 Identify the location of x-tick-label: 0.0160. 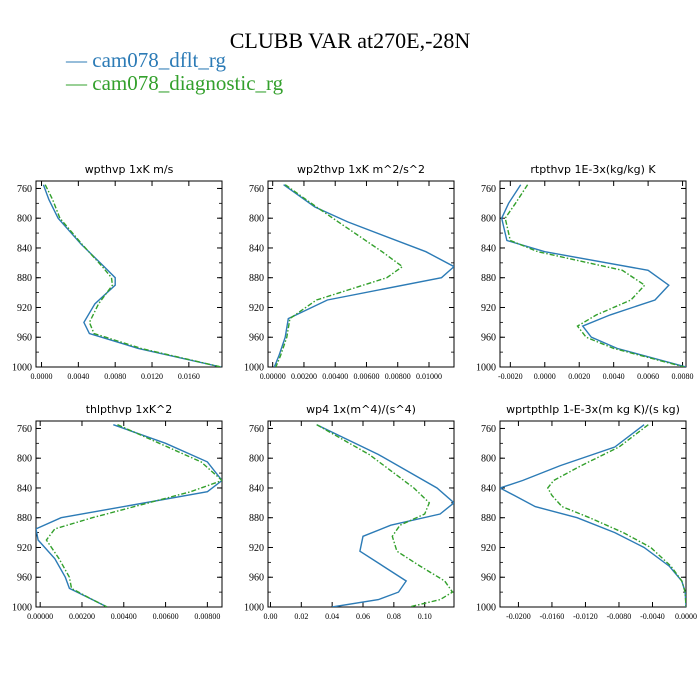
(189, 376).